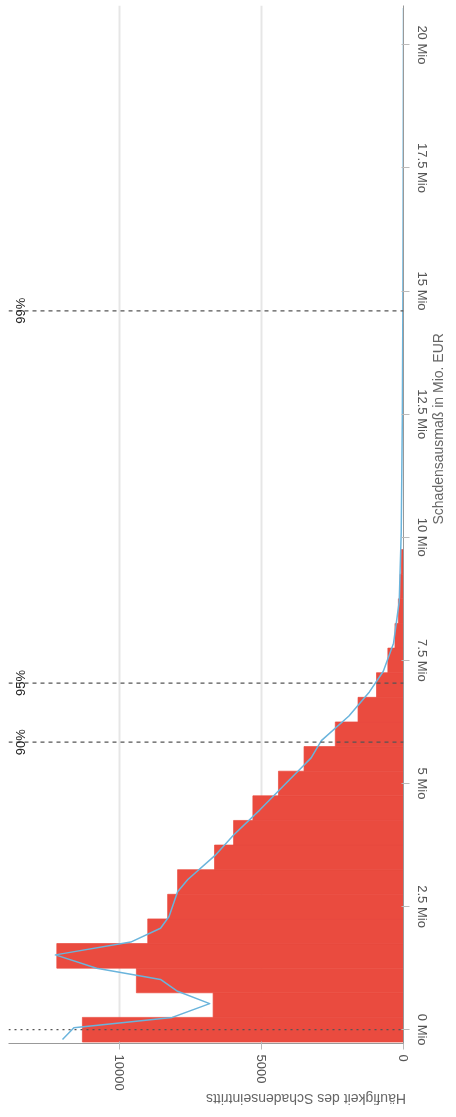  Describe the element at coordinates (403, 1058) in the screenshot. I see `x-tick-label: 0` at that location.